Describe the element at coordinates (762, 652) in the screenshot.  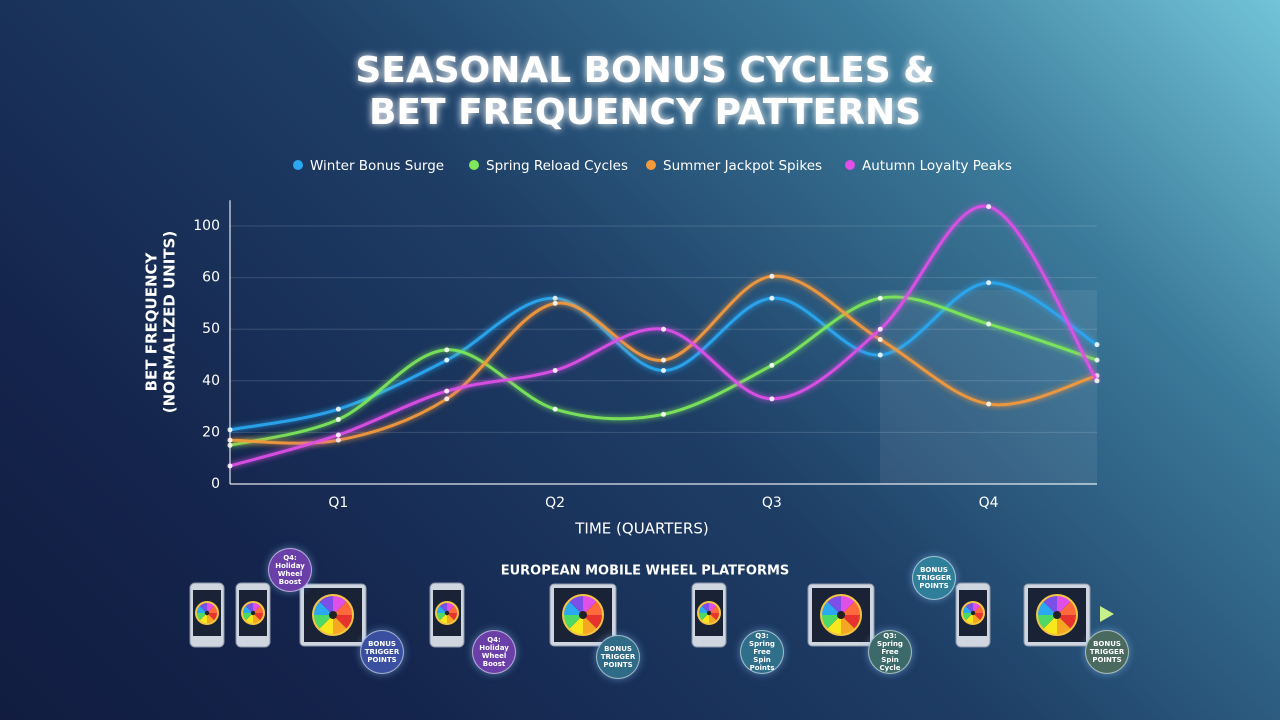
I see `badge: Q3: Spring Free Spin Points` at that location.